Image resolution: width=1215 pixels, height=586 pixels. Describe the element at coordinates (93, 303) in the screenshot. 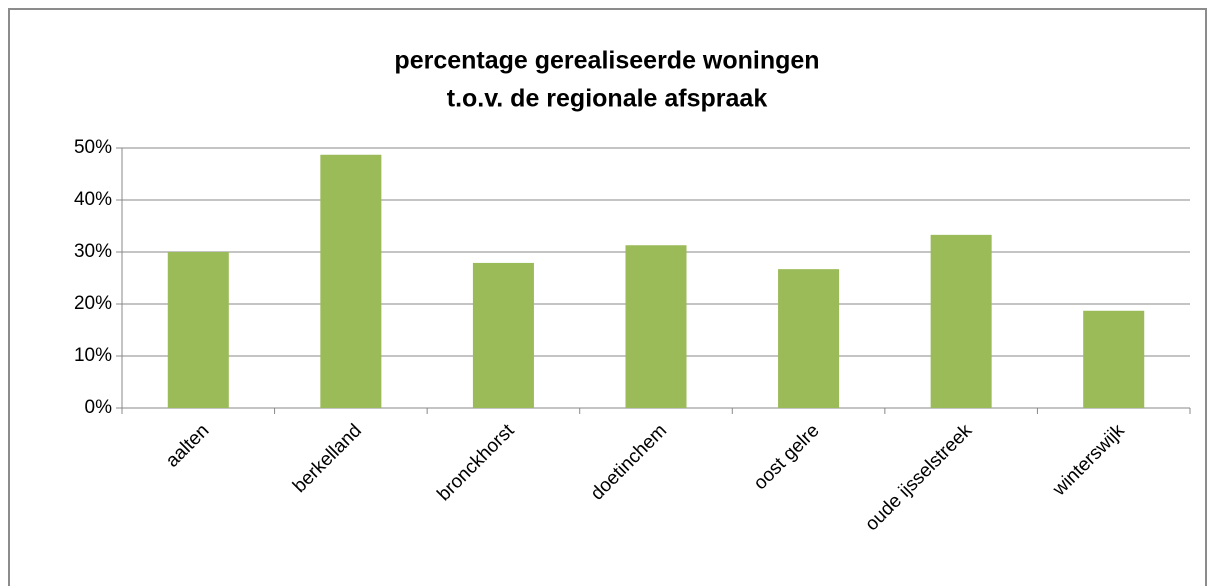

I see `y-tick-label: 20%` at that location.